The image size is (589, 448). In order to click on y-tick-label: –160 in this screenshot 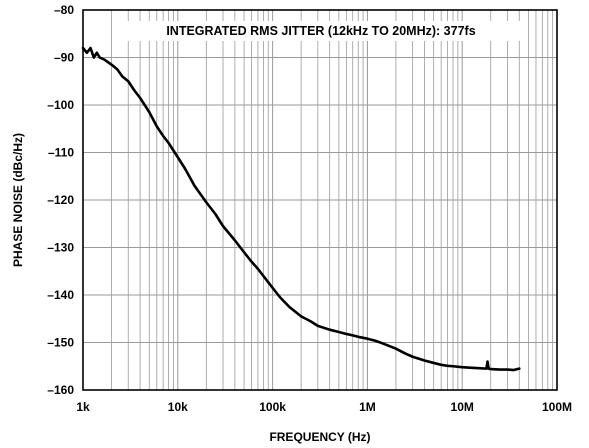, I will do `click(60, 390)`.